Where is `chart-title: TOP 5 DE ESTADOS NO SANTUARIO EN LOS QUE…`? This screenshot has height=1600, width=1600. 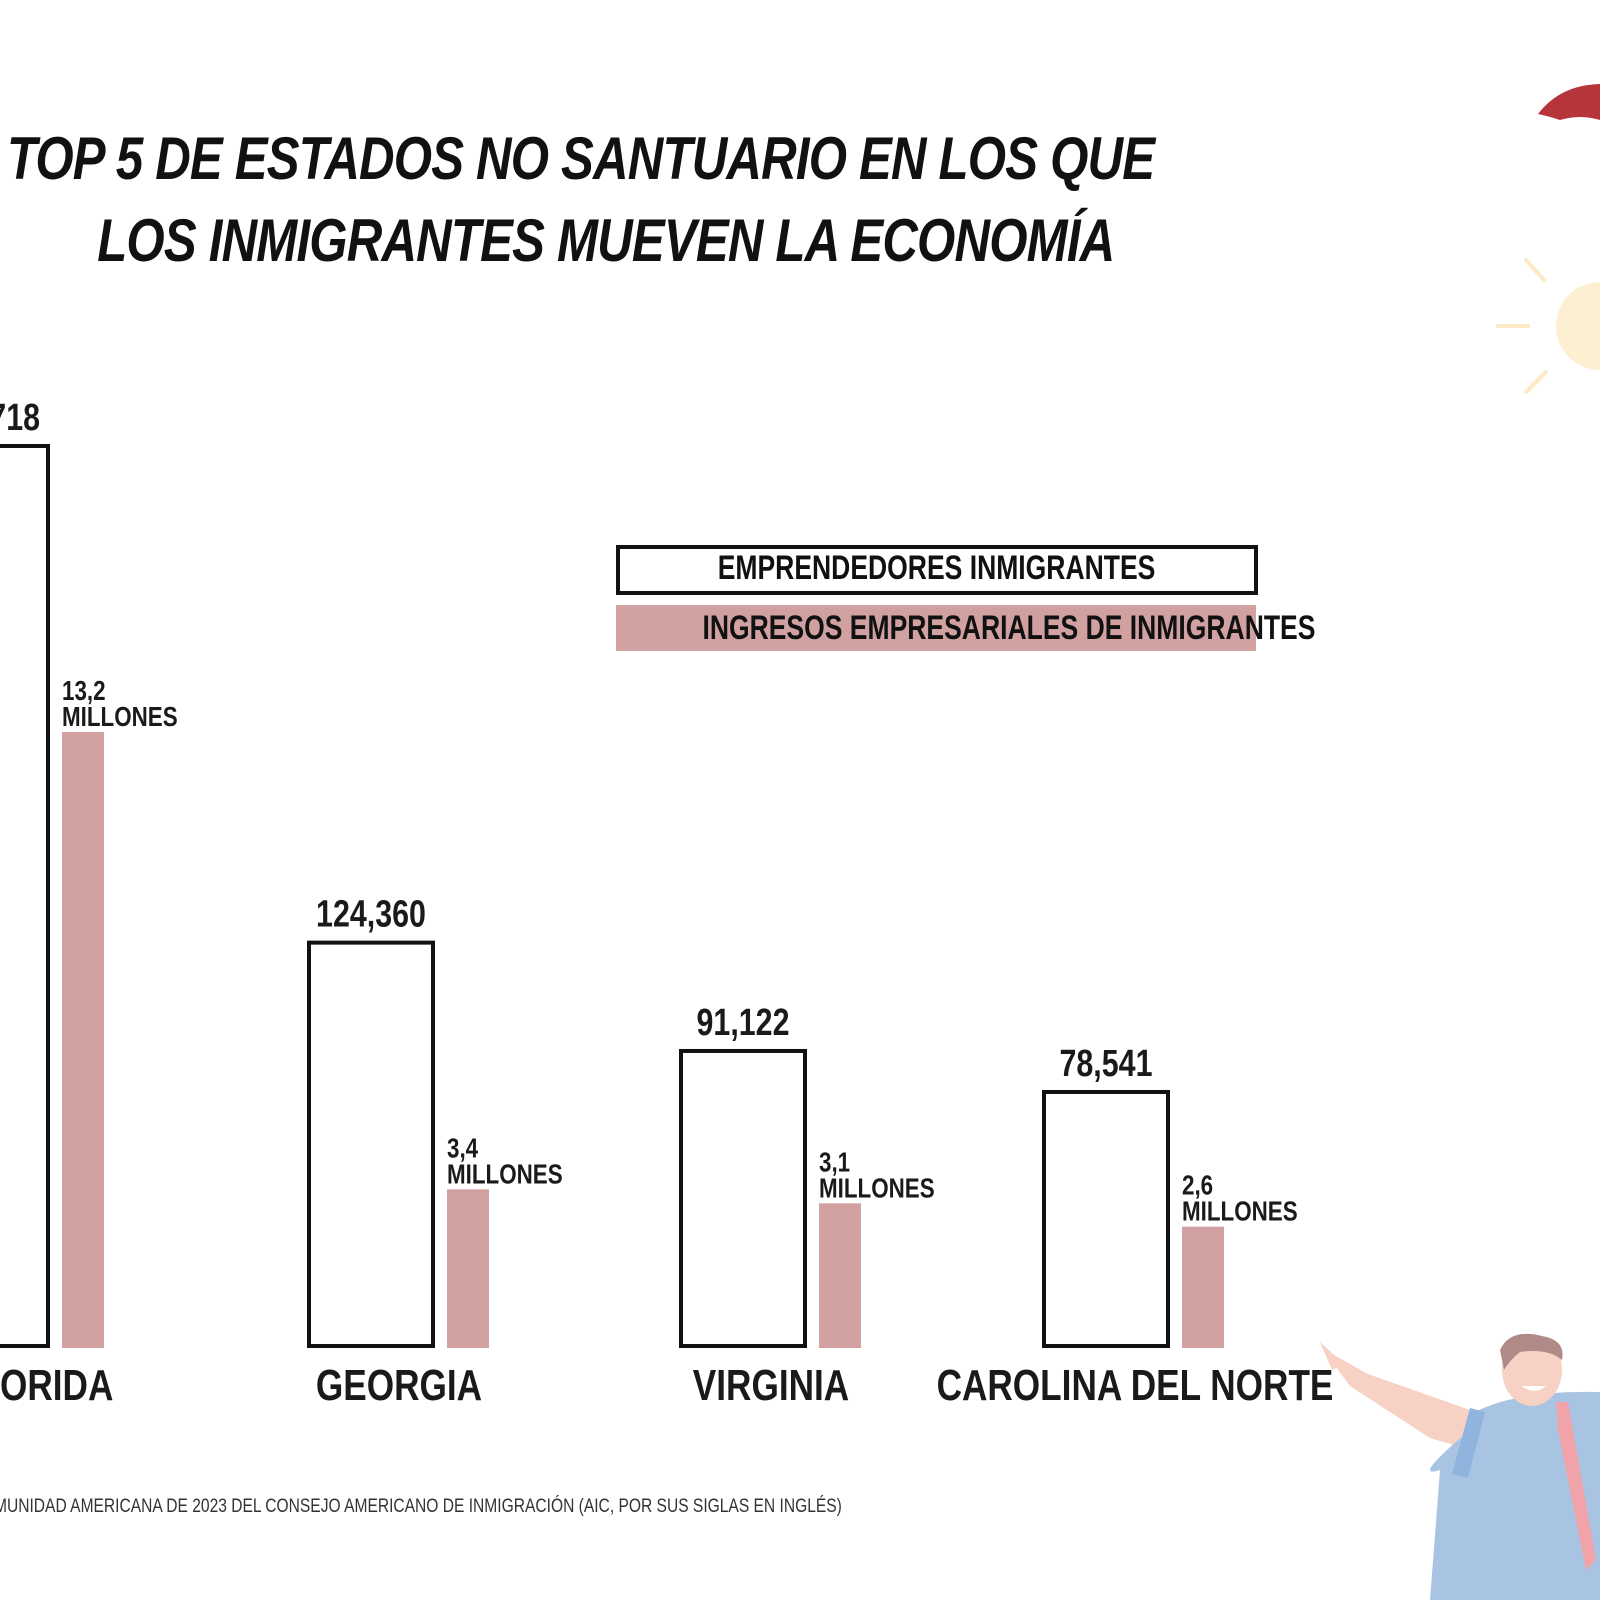 chart-title: TOP 5 DE ESTADOS NO SANTUARIO EN LOS QUE… is located at coordinates (581, 200).